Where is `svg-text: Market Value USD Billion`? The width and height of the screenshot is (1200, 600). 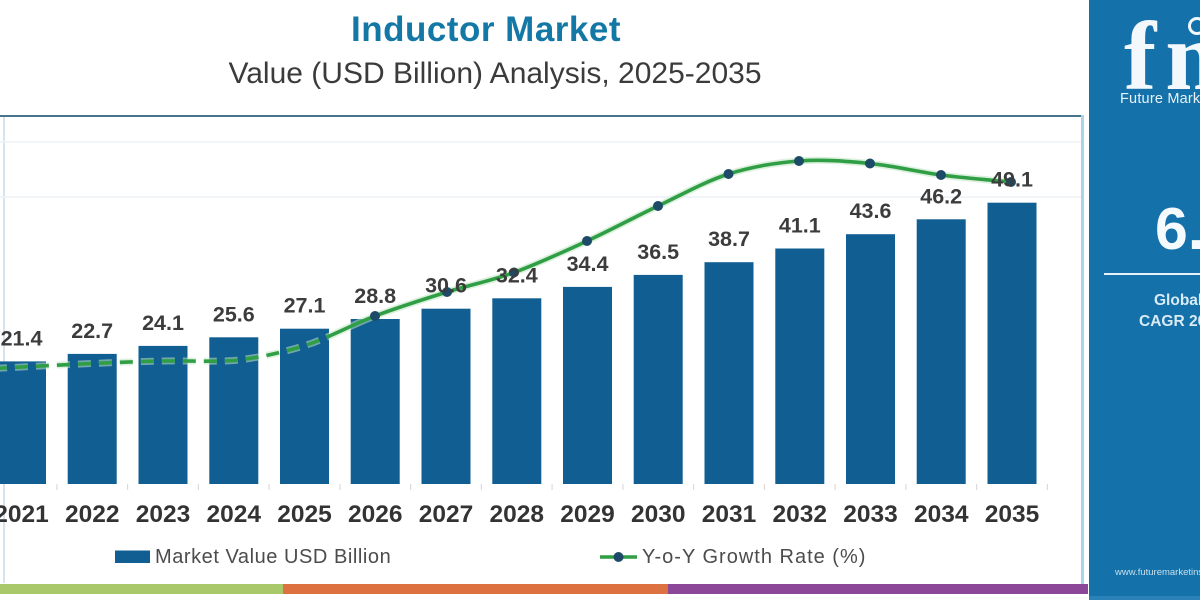 svg-text: Market Value USD Billion is located at coordinates (273, 557).